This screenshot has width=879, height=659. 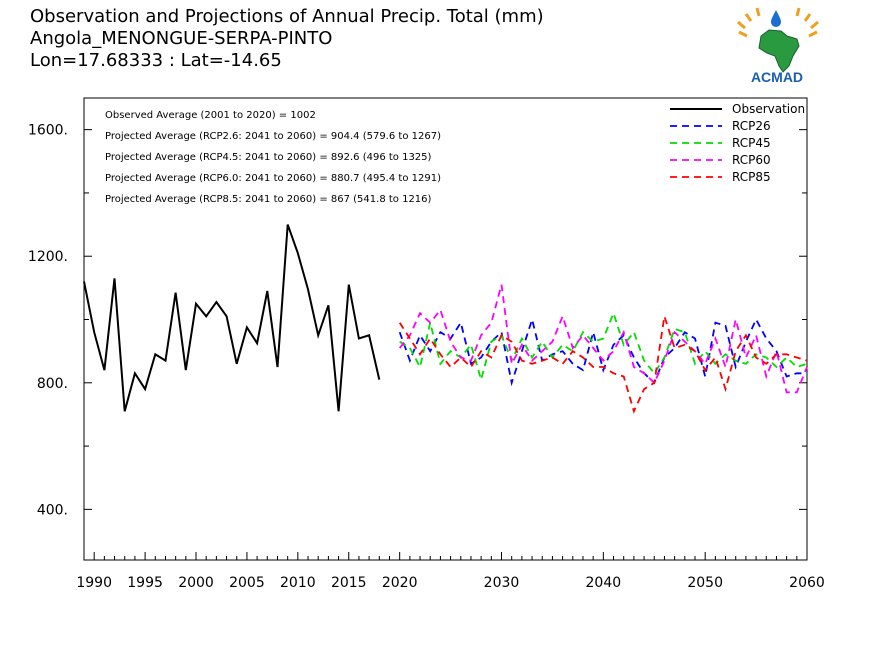 I want to click on sun-rays, so click(x=778, y=22).